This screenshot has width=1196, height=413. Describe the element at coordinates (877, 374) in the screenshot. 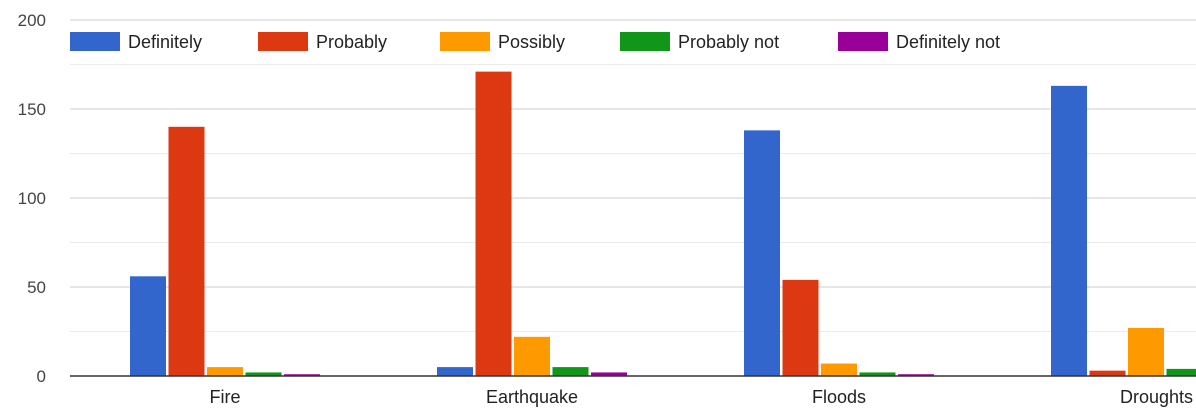

I see `bar-probably-not-floods` at that location.